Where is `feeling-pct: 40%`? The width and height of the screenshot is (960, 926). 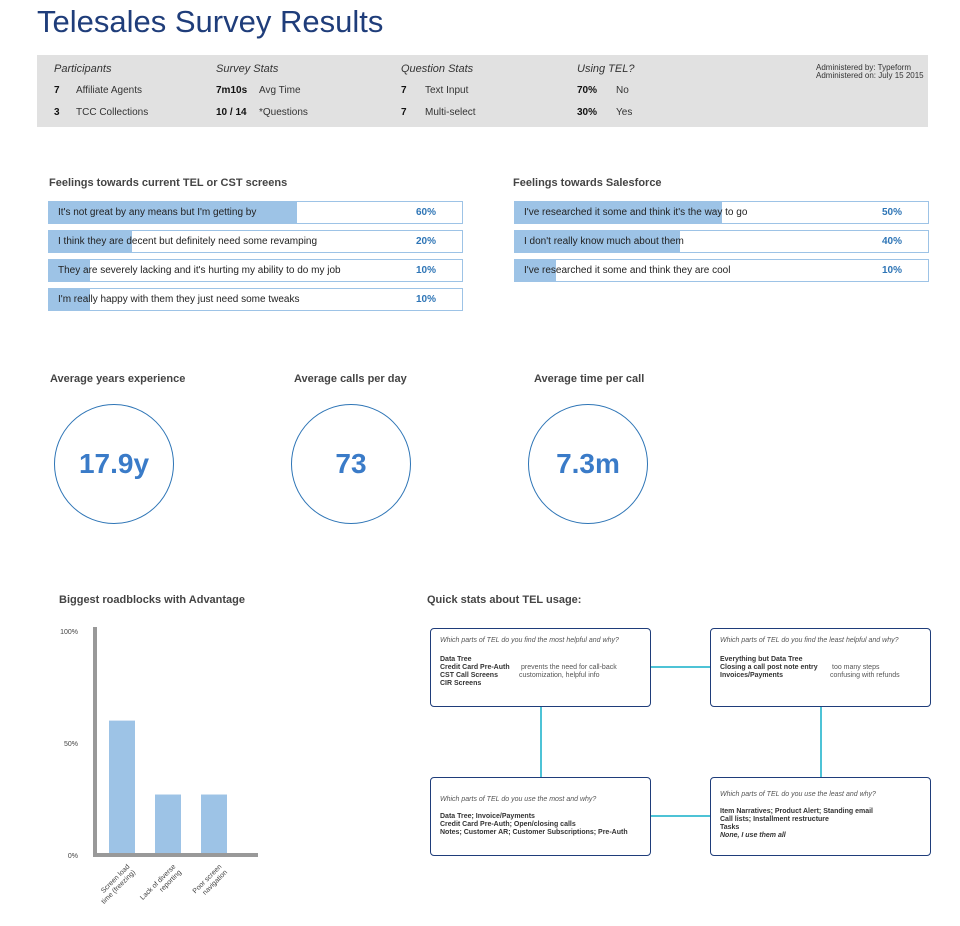 feeling-pct: 40% is located at coordinates (892, 241).